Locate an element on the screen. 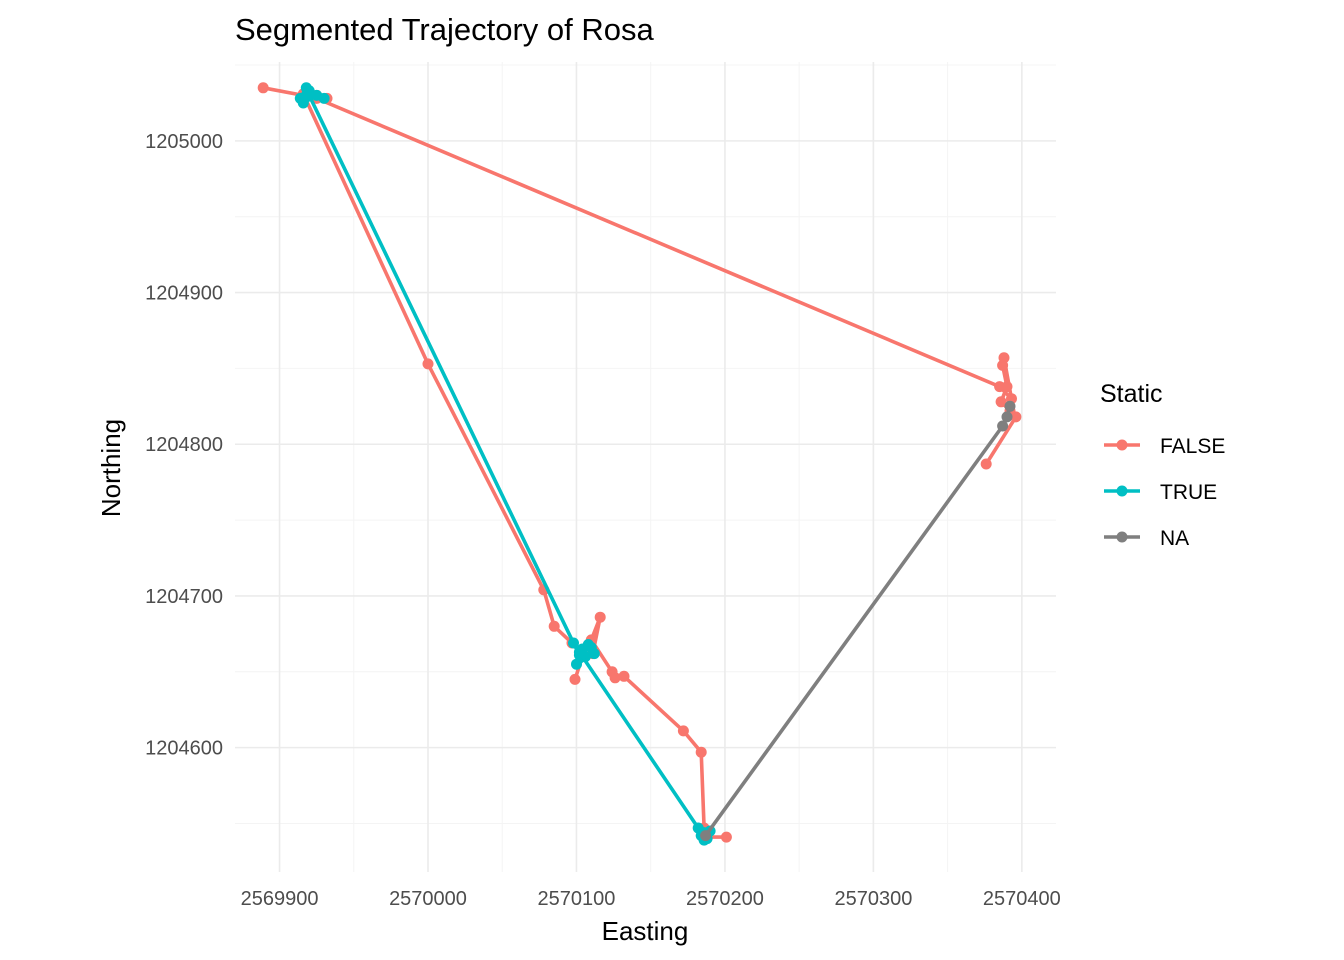  series-na is located at coordinates (858, 621).